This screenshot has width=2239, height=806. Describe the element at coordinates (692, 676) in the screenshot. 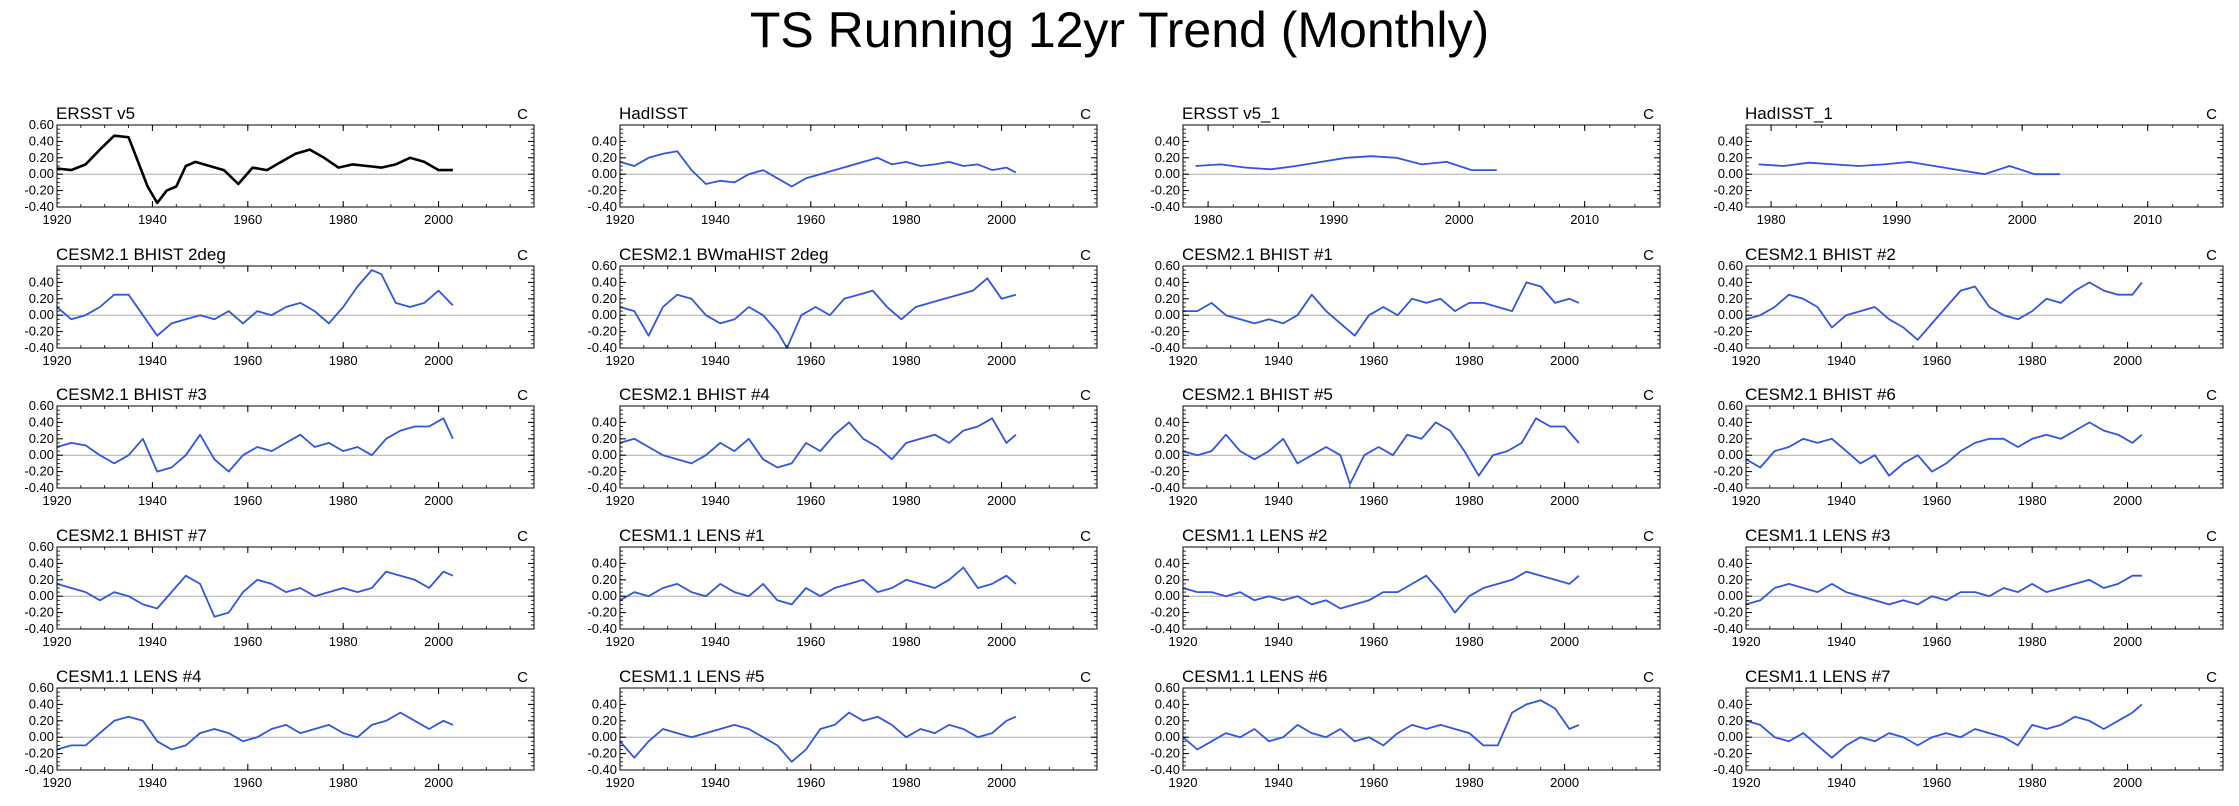

I see `panel-title: CESM1.1 LENS #5` at that location.